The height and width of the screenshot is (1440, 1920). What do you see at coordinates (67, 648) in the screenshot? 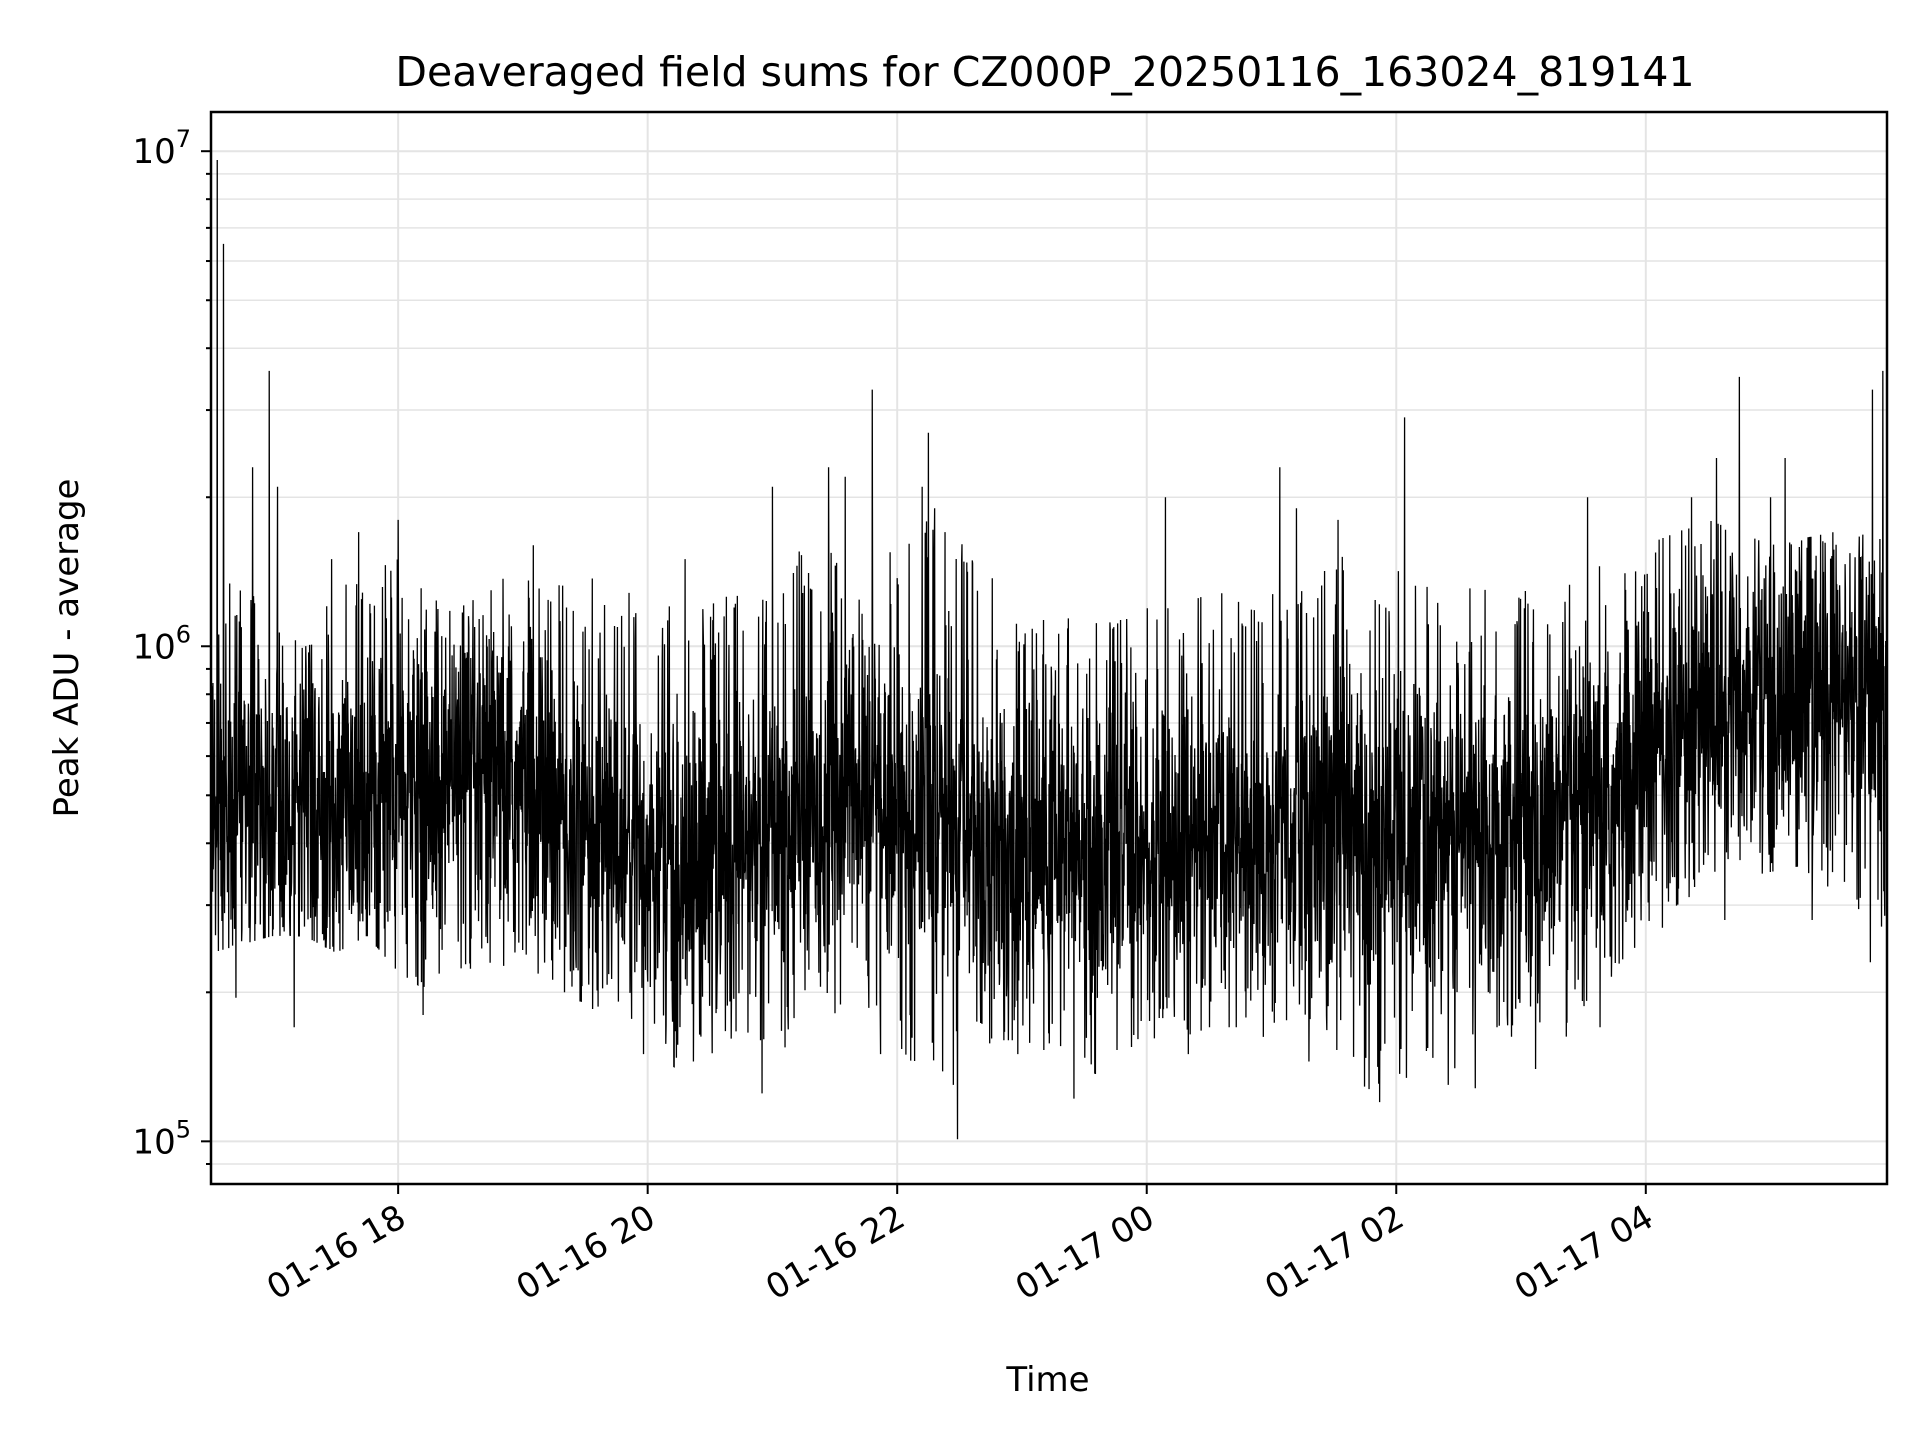
I see `y-axis-label: Peak ADU - average` at bounding box center [67, 648].